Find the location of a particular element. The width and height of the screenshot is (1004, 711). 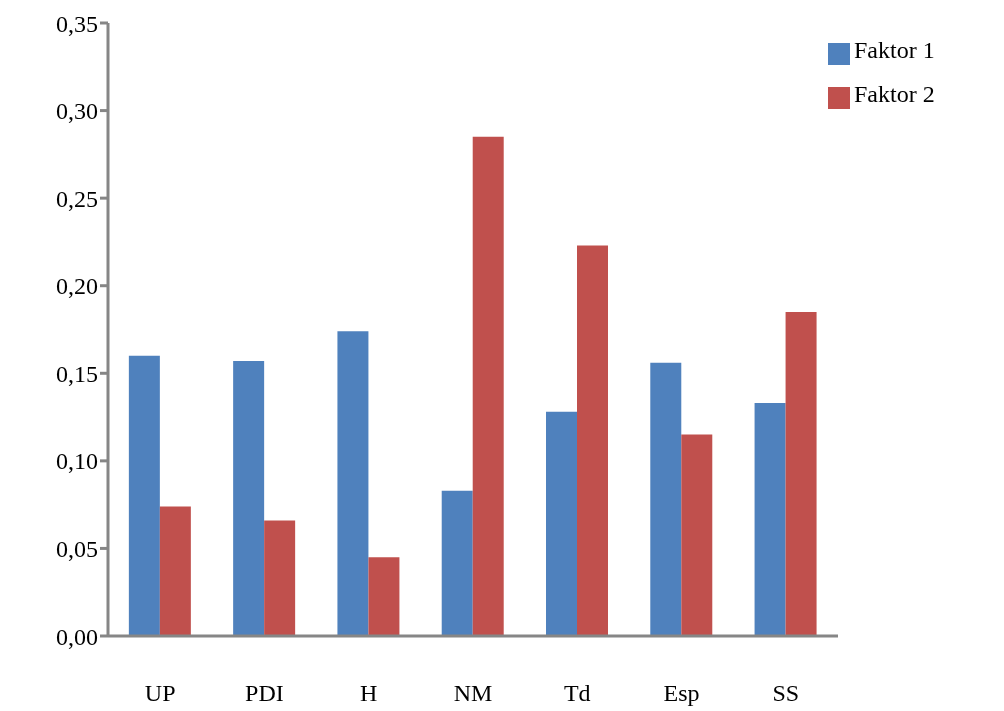

legend-label: Faktor 2 is located at coordinates (894, 94).